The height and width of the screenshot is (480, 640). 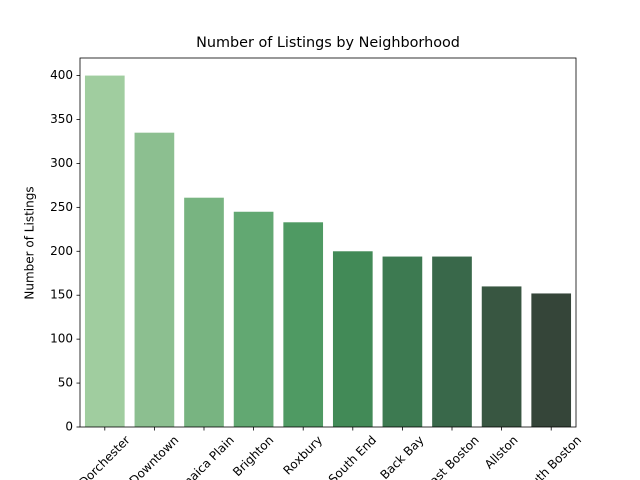 I want to click on x-tick-label: Jamaica Plain, so click(x=203, y=456).